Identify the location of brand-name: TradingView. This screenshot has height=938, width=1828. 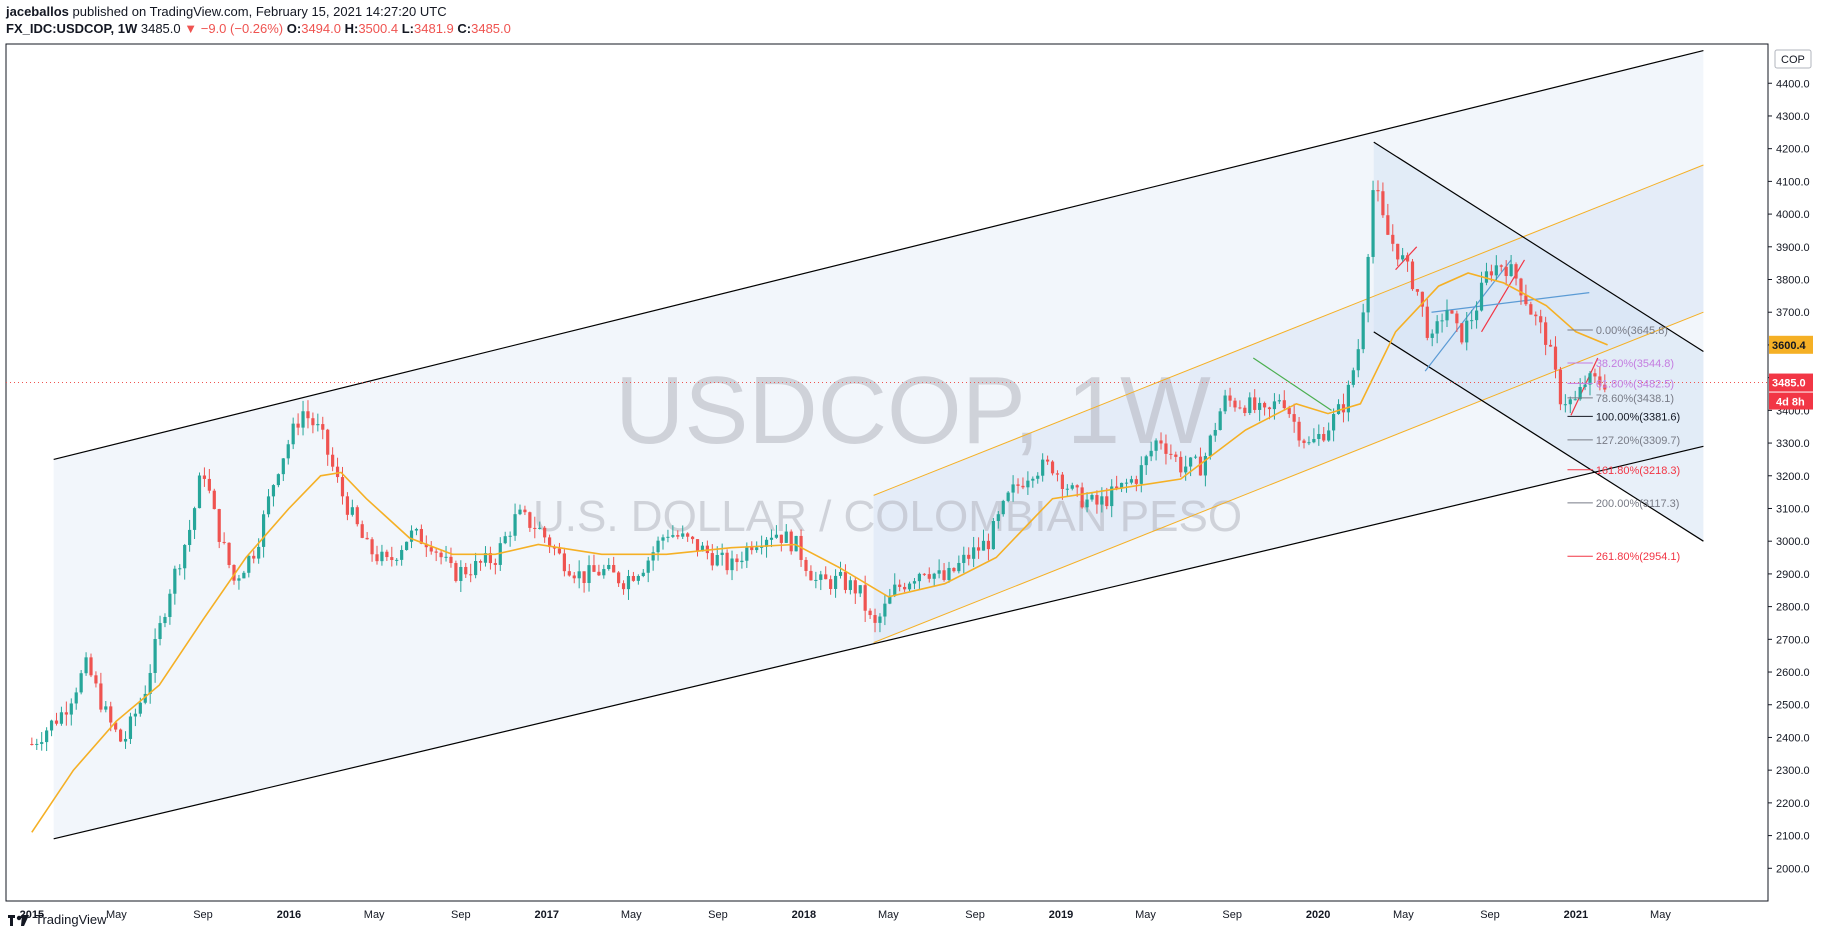
(71, 919).